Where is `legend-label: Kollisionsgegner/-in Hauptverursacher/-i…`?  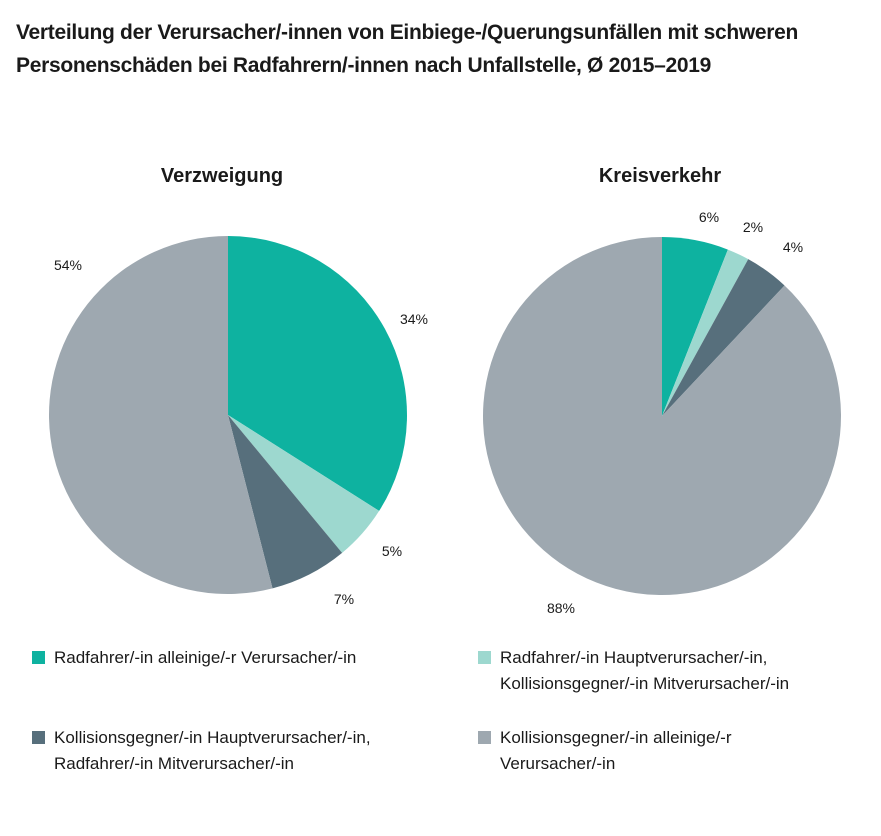 legend-label: Kollisionsgegner/-in Hauptverursacher/-i… is located at coordinates (212, 737).